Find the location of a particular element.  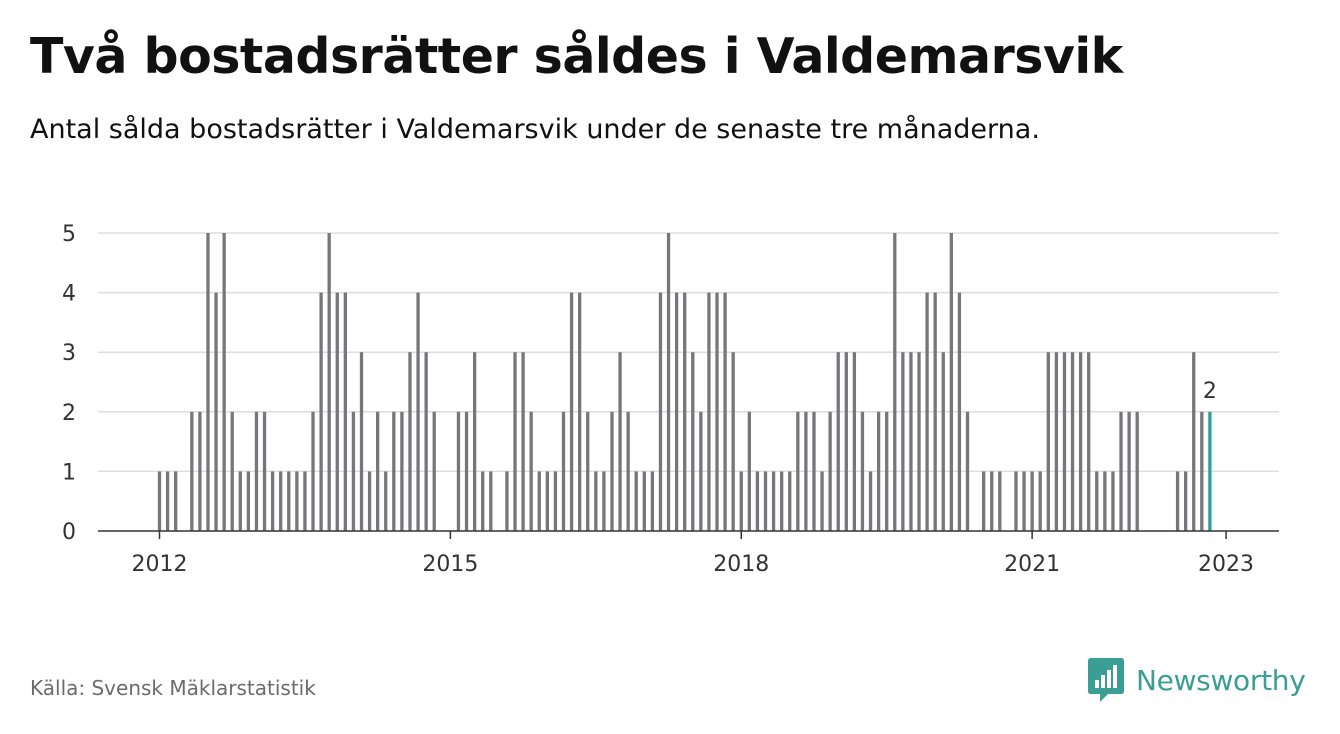

x-tick-label: 2021 is located at coordinates (1032, 564).